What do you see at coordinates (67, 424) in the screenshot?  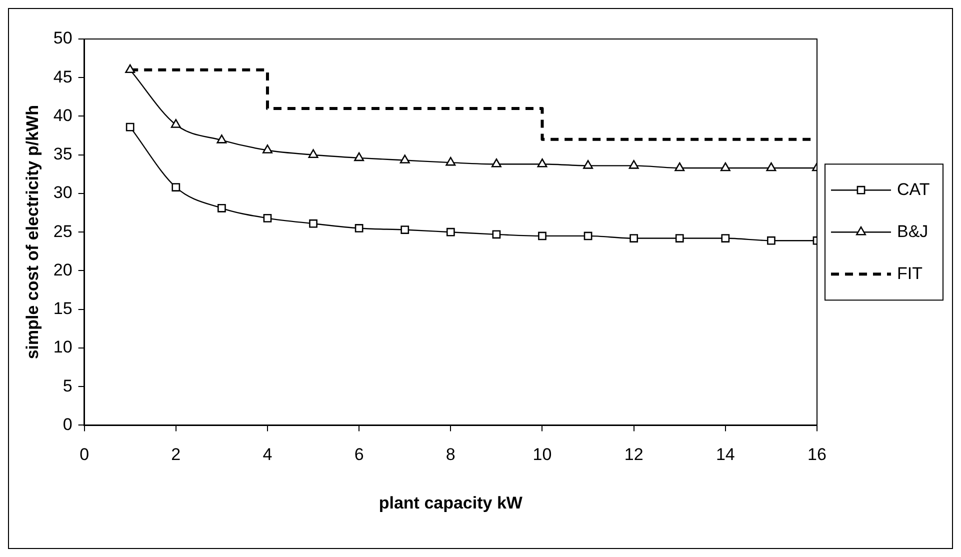 I see `y-tick-label: 0` at bounding box center [67, 424].